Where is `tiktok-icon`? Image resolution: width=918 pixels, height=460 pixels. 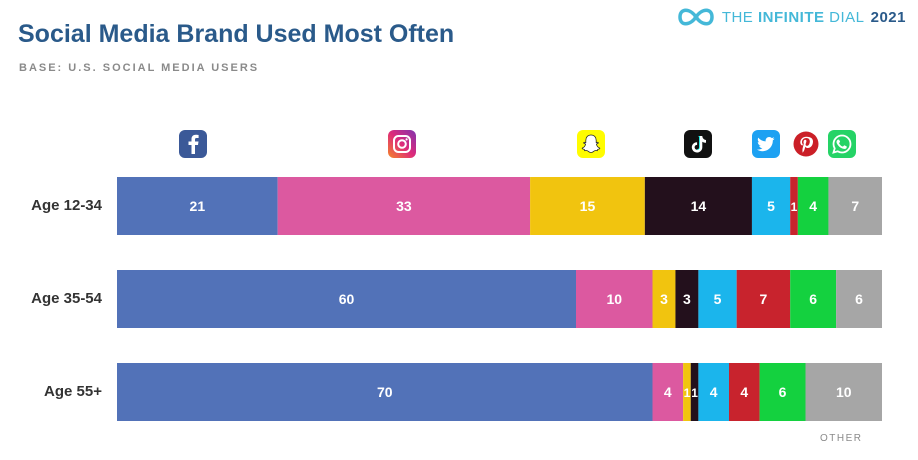 tiktok-icon is located at coordinates (698, 144).